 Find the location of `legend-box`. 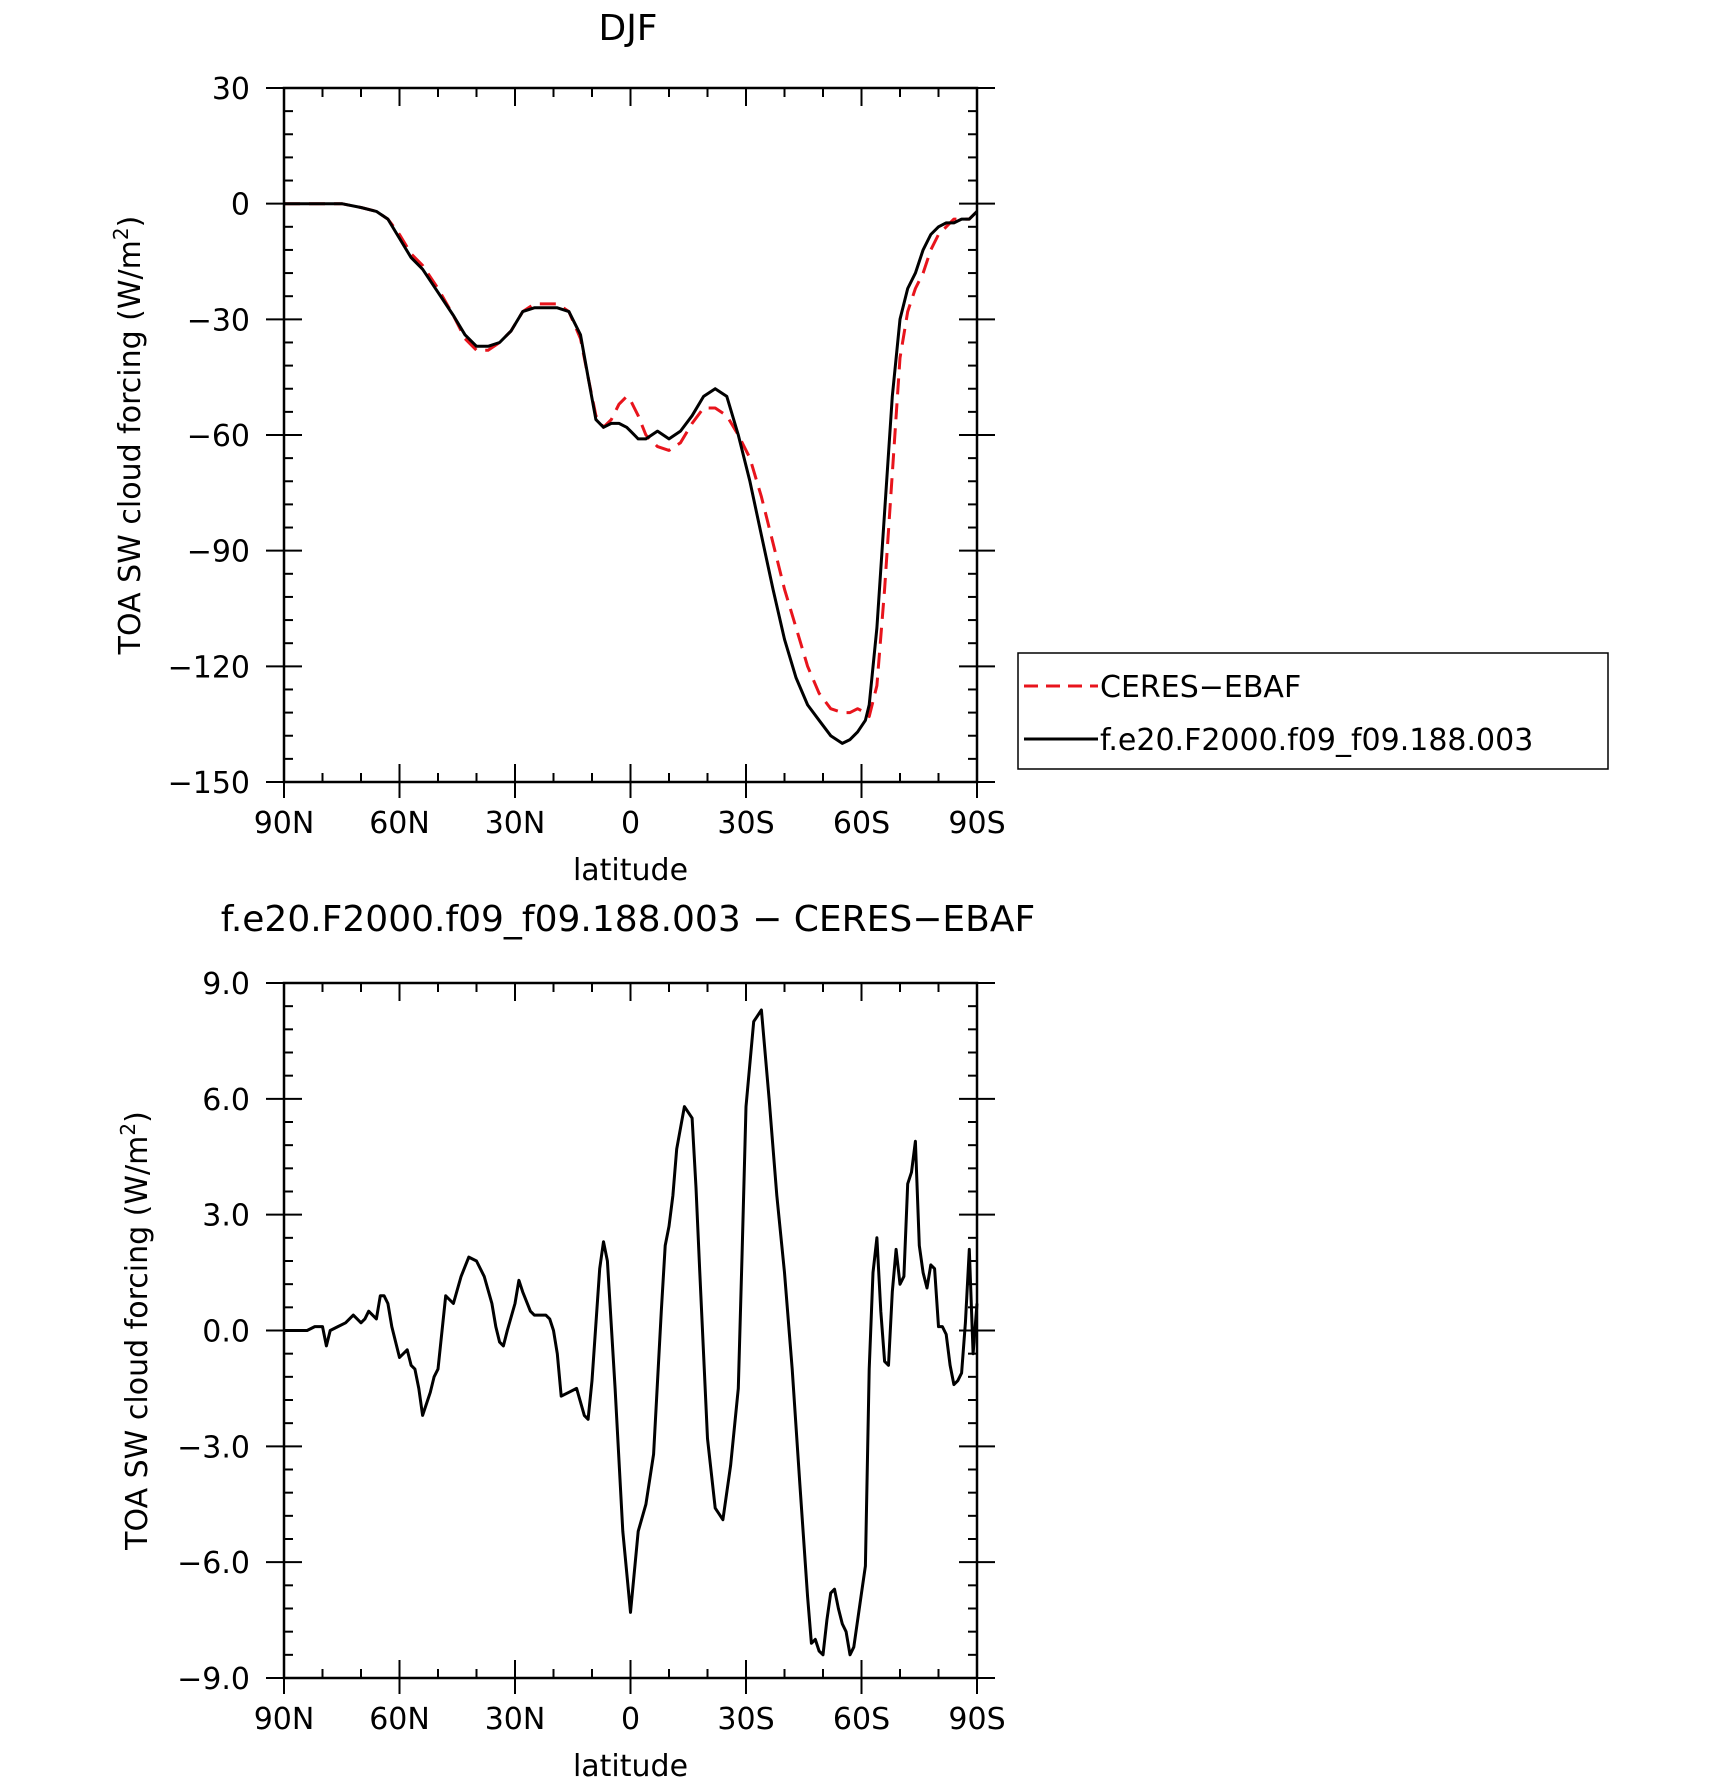

legend-box is located at coordinates (1313, 711).